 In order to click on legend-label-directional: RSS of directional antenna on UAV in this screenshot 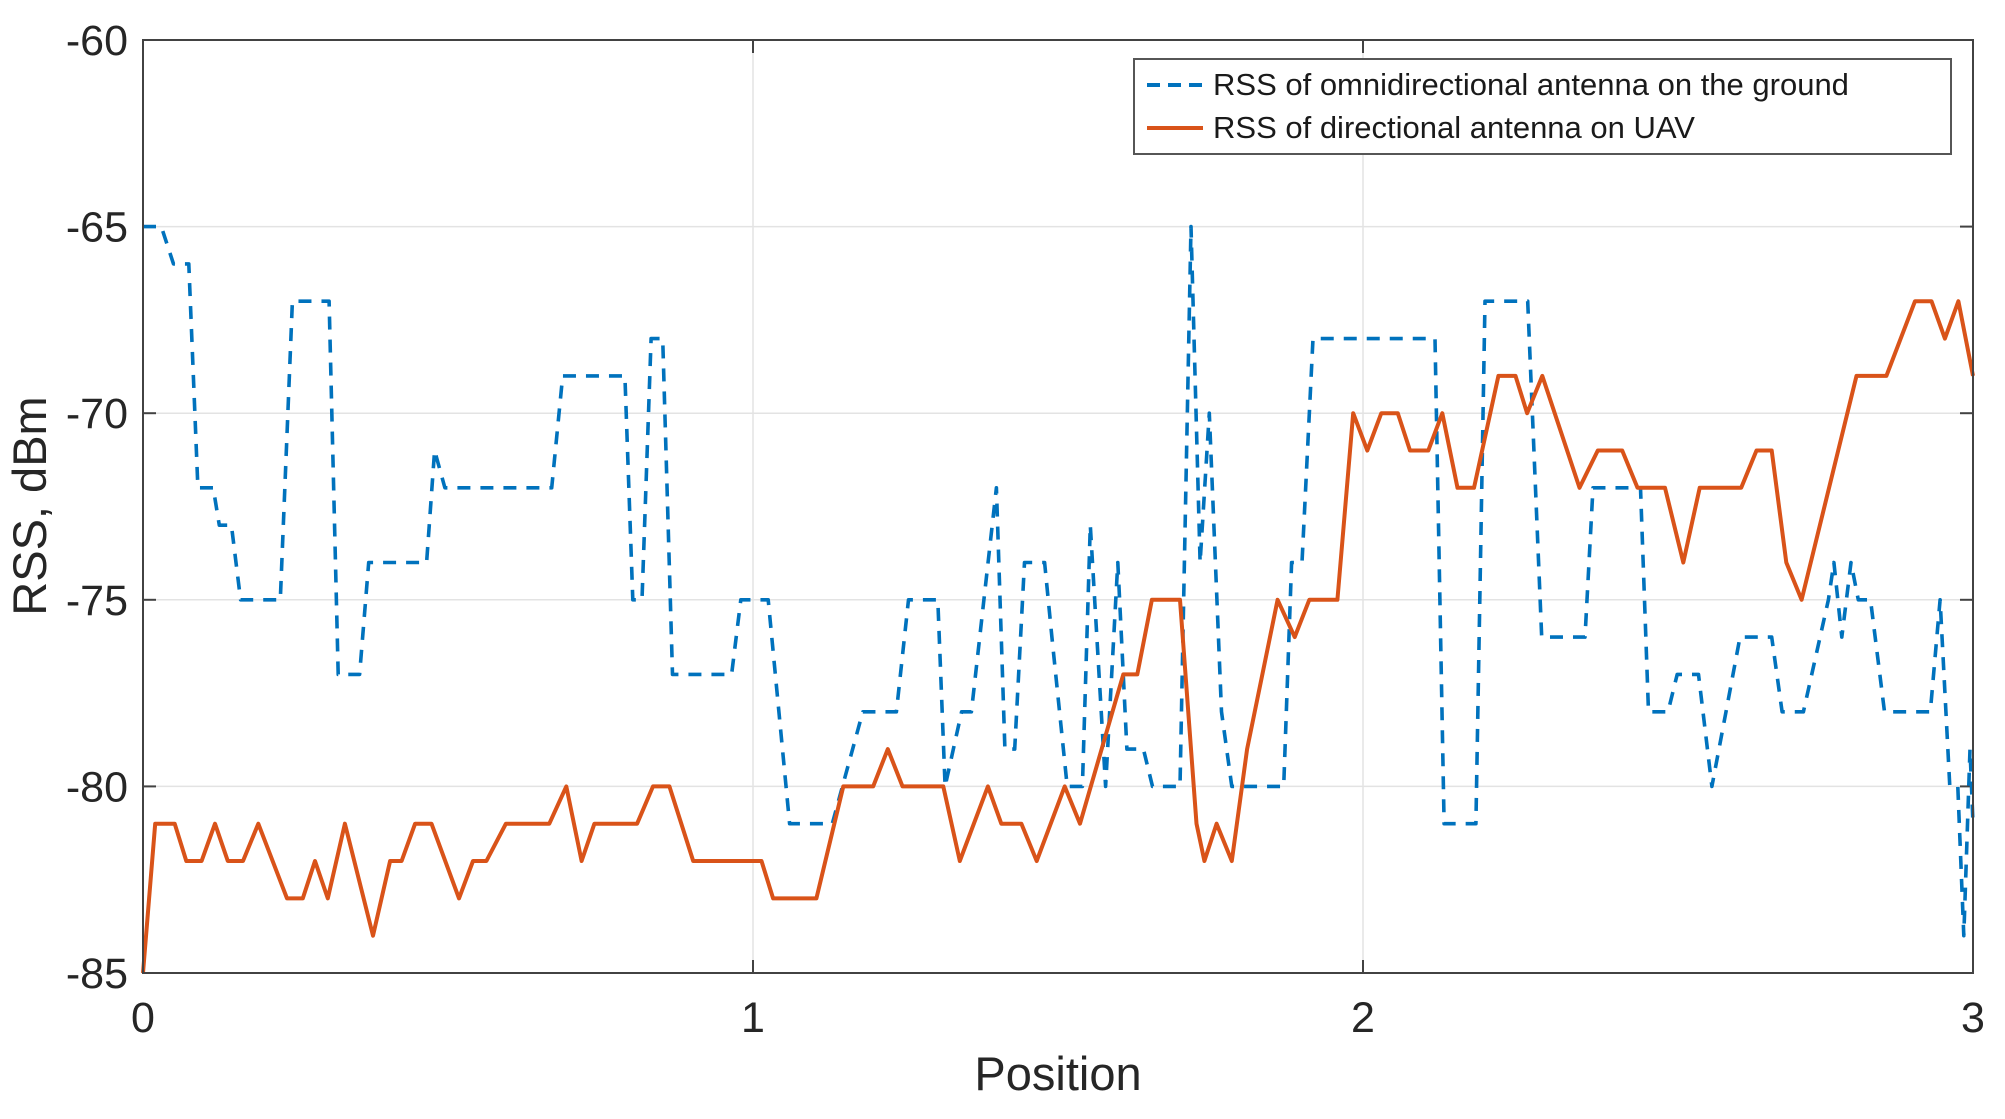, I will do `click(1454, 127)`.